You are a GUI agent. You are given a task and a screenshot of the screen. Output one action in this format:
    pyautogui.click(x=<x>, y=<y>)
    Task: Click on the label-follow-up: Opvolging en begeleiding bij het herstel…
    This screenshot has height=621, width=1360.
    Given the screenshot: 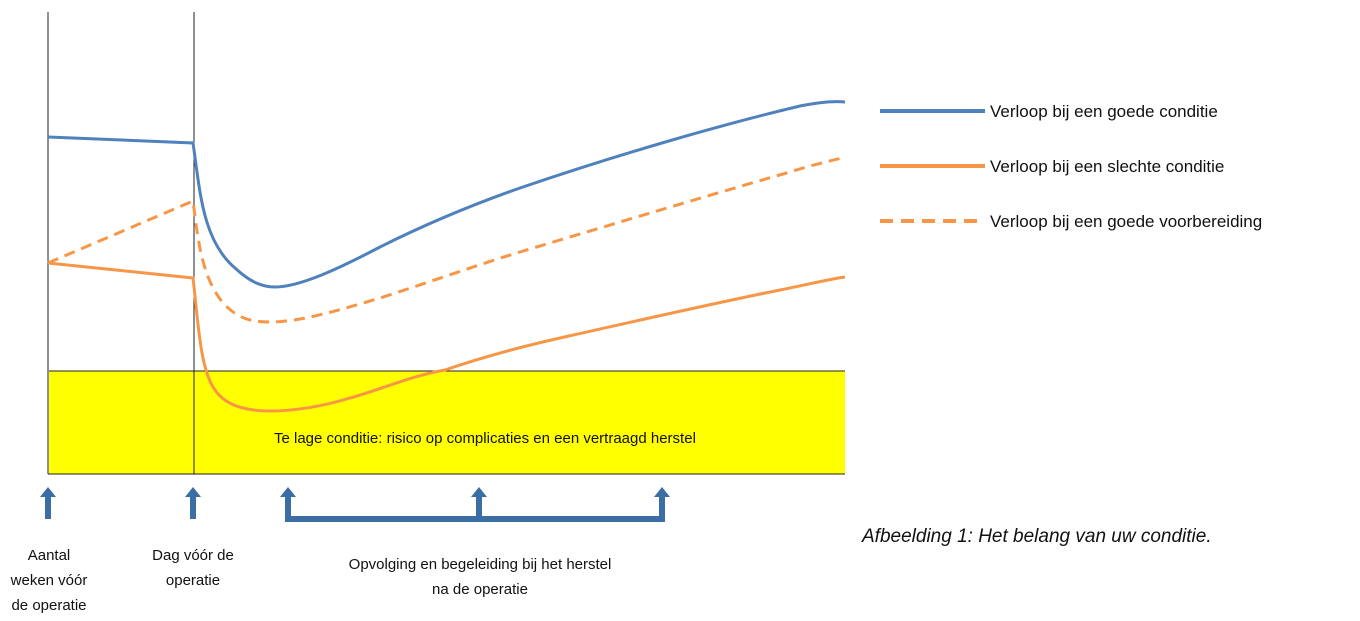 What is the action you would take?
    pyautogui.click(x=480, y=577)
    